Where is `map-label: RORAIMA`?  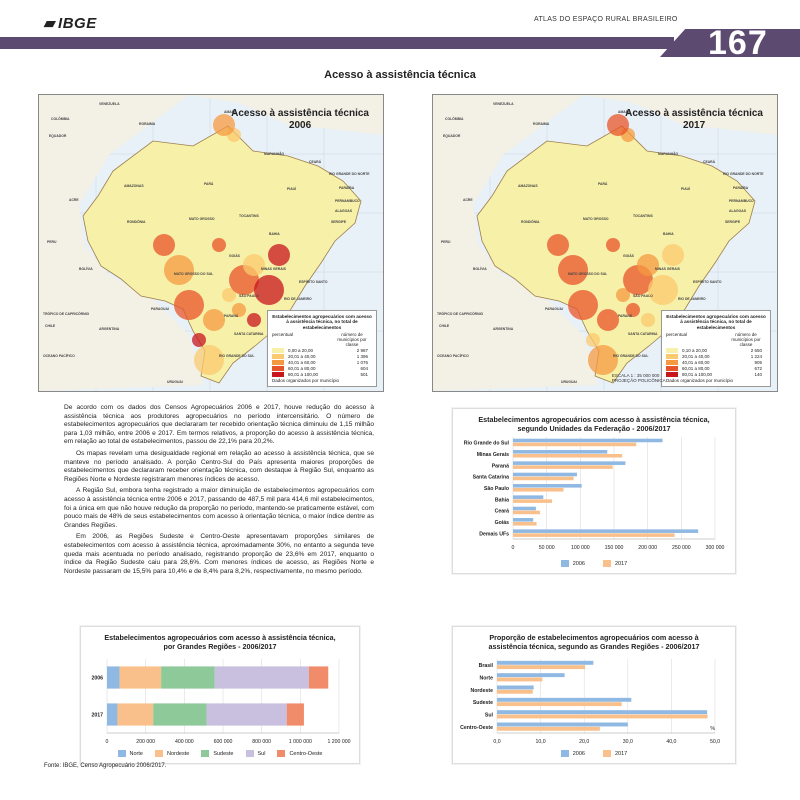 map-label: RORAIMA is located at coordinates (147, 124).